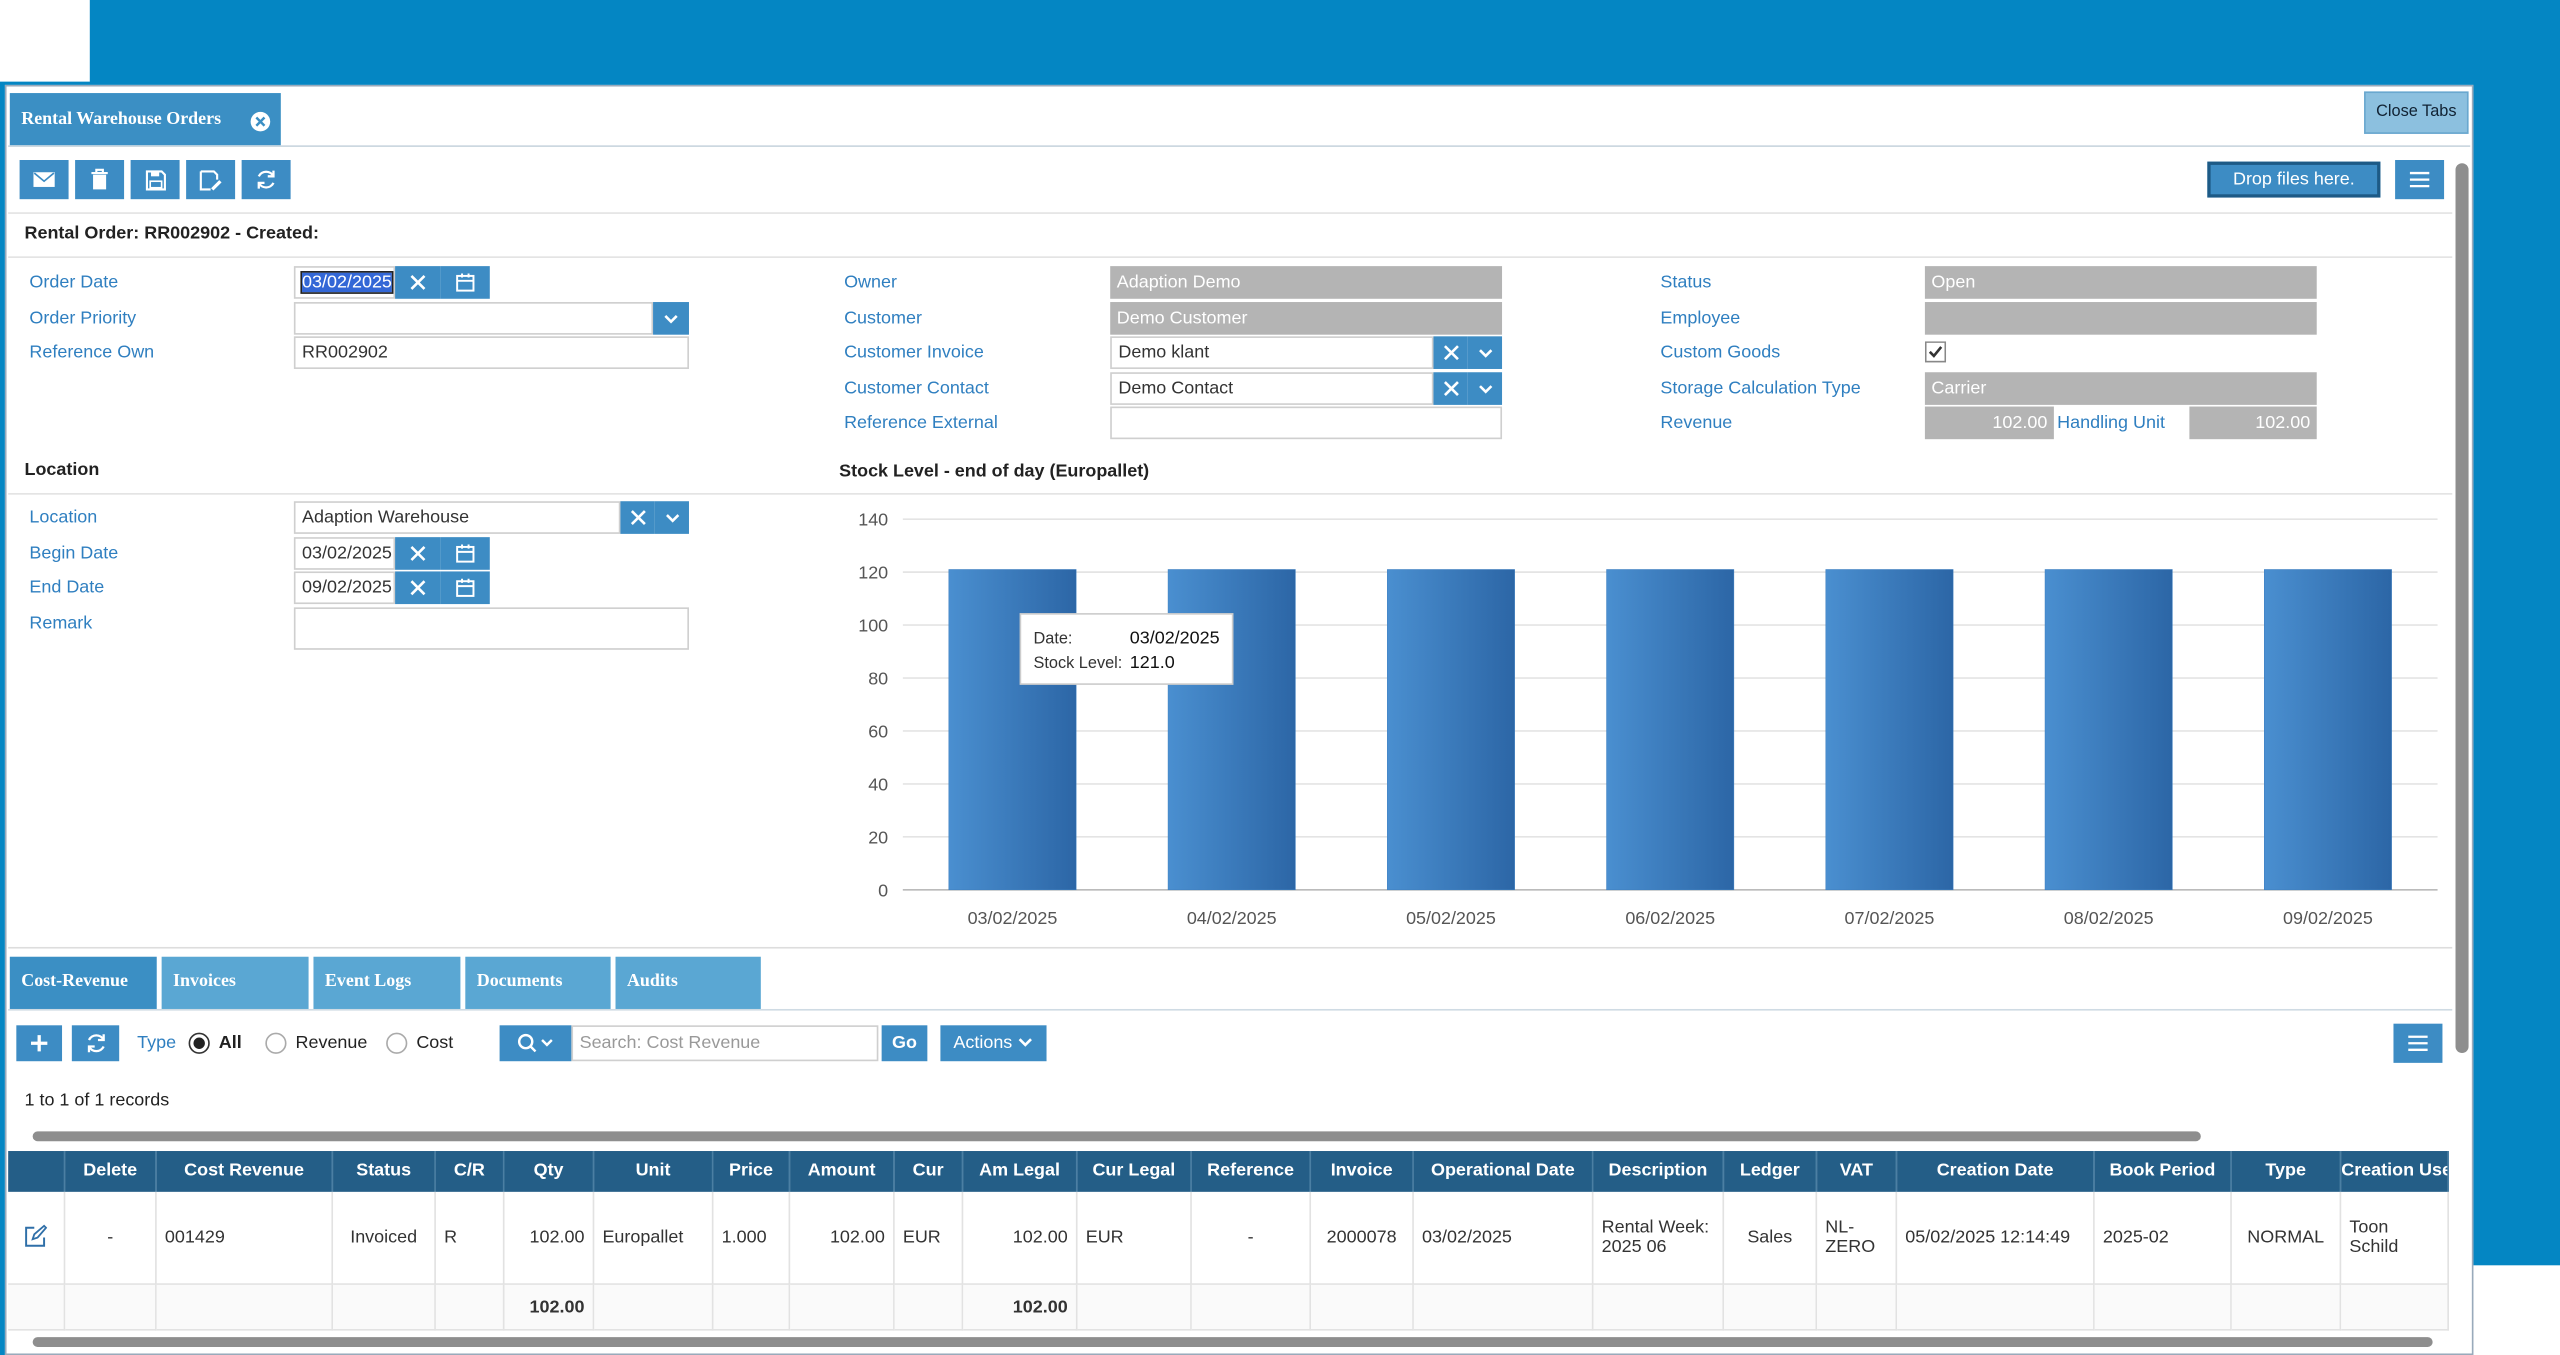 This screenshot has width=2560, height=1355. What do you see at coordinates (245, 1043) in the screenshot?
I see `radio-option: All` at bounding box center [245, 1043].